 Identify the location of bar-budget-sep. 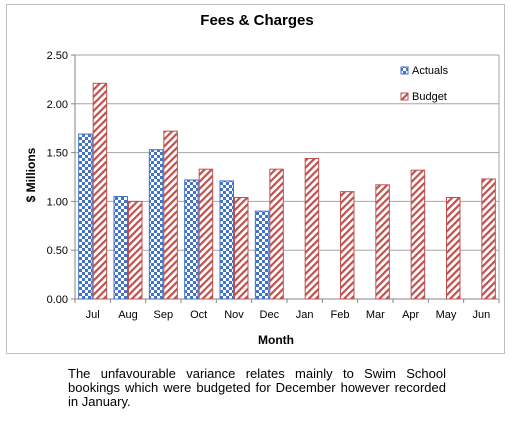
(170, 215).